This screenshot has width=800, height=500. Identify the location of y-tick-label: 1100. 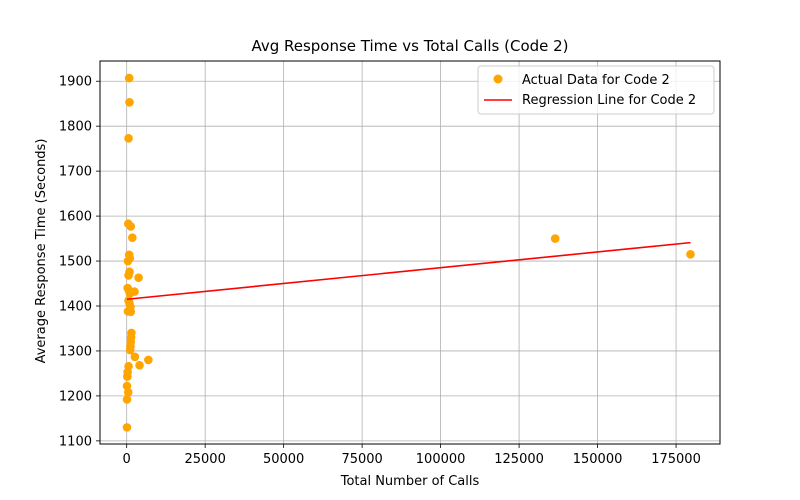
(75, 441).